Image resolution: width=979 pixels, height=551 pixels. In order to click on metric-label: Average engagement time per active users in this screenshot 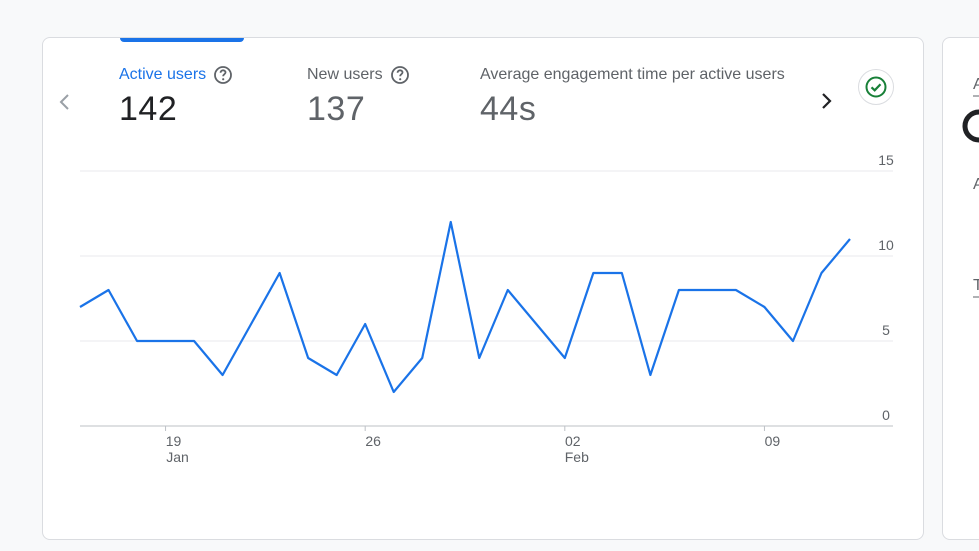, I will do `click(642, 75)`.